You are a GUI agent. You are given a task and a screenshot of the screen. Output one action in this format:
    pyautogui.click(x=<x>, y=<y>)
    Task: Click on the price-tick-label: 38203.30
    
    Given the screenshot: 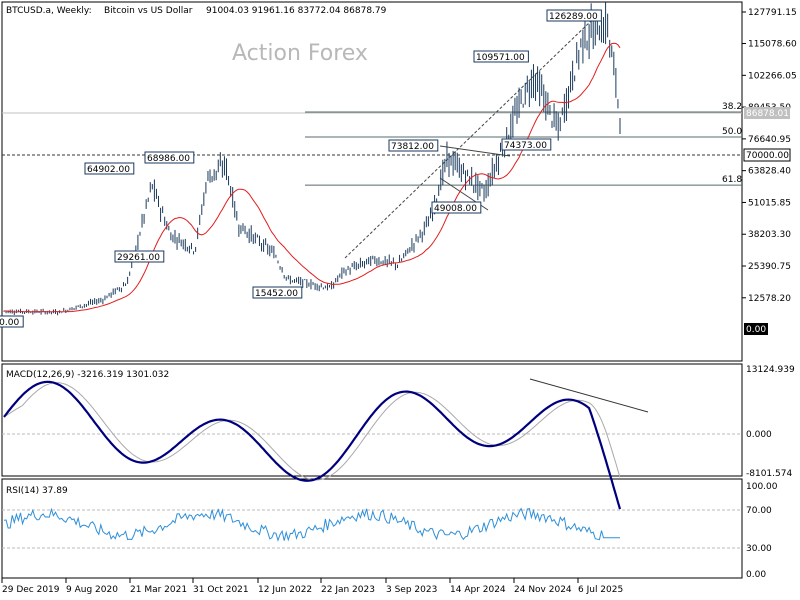 What is the action you would take?
    pyautogui.click(x=769, y=235)
    